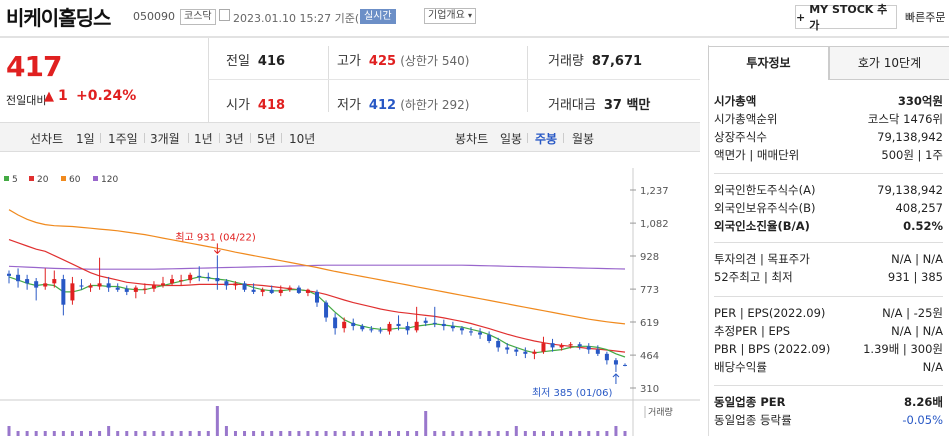 This screenshot has height=436, width=949. I want to click on tab-weekly: 주봉, so click(546, 139).